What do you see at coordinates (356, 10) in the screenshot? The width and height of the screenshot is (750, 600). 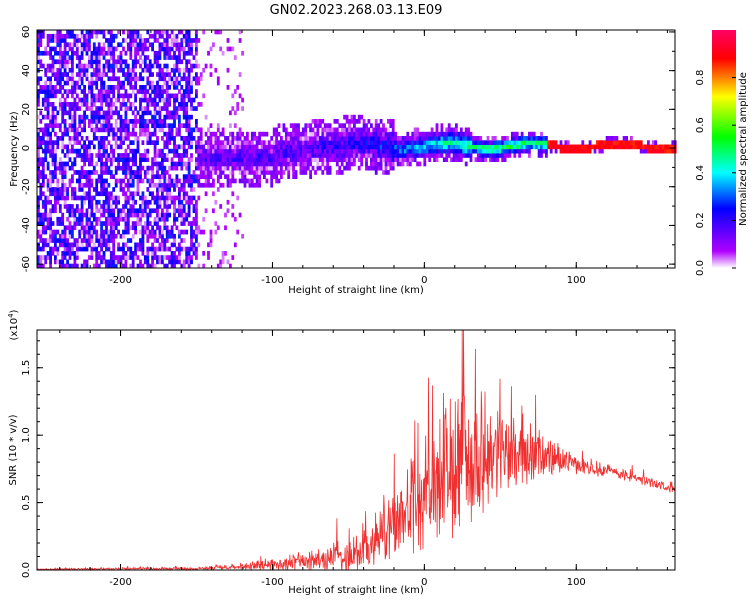 I see `chart-title: GN02.2023.268.03.13.E09` at bounding box center [356, 10].